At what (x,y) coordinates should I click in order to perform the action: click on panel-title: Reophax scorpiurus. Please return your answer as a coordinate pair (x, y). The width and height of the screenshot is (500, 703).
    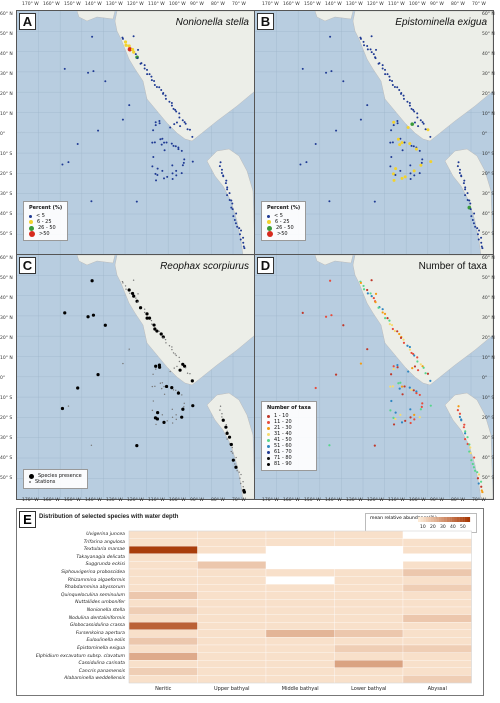
    Looking at the image, I should click on (204, 266).